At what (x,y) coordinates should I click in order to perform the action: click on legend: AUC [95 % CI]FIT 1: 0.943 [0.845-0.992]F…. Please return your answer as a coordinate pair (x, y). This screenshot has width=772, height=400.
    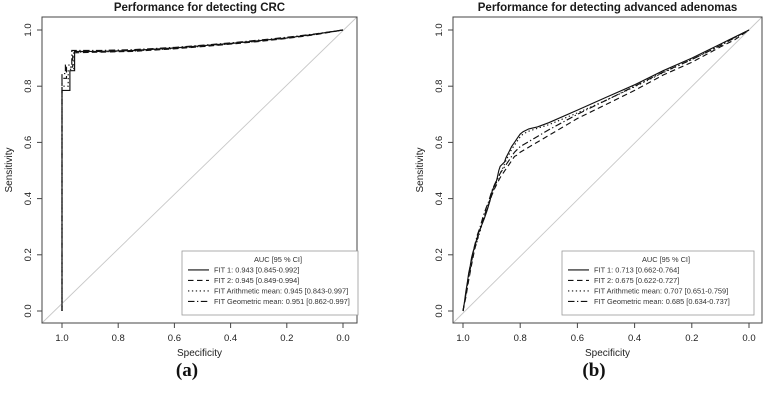
    Looking at the image, I should click on (270, 283).